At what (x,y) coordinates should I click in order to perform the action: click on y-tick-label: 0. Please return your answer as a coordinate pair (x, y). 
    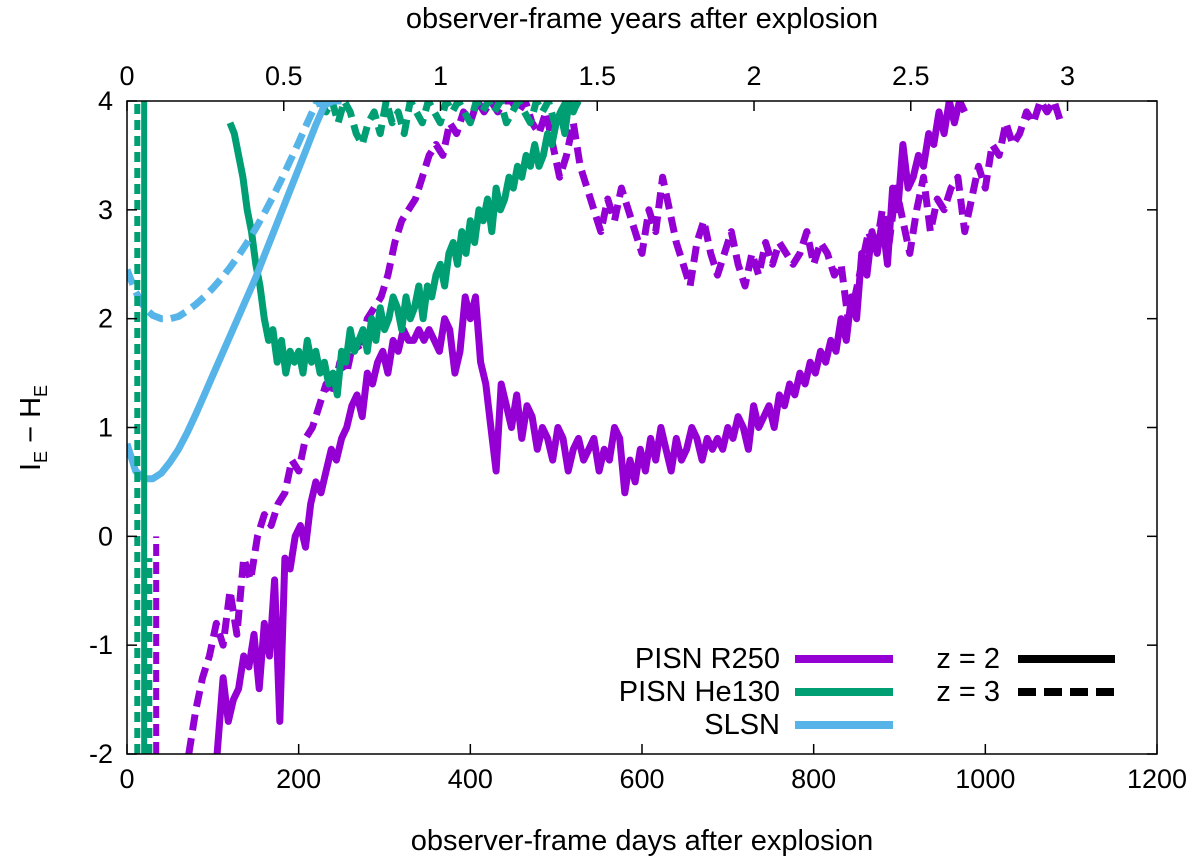
    Looking at the image, I should click on (105, 536).